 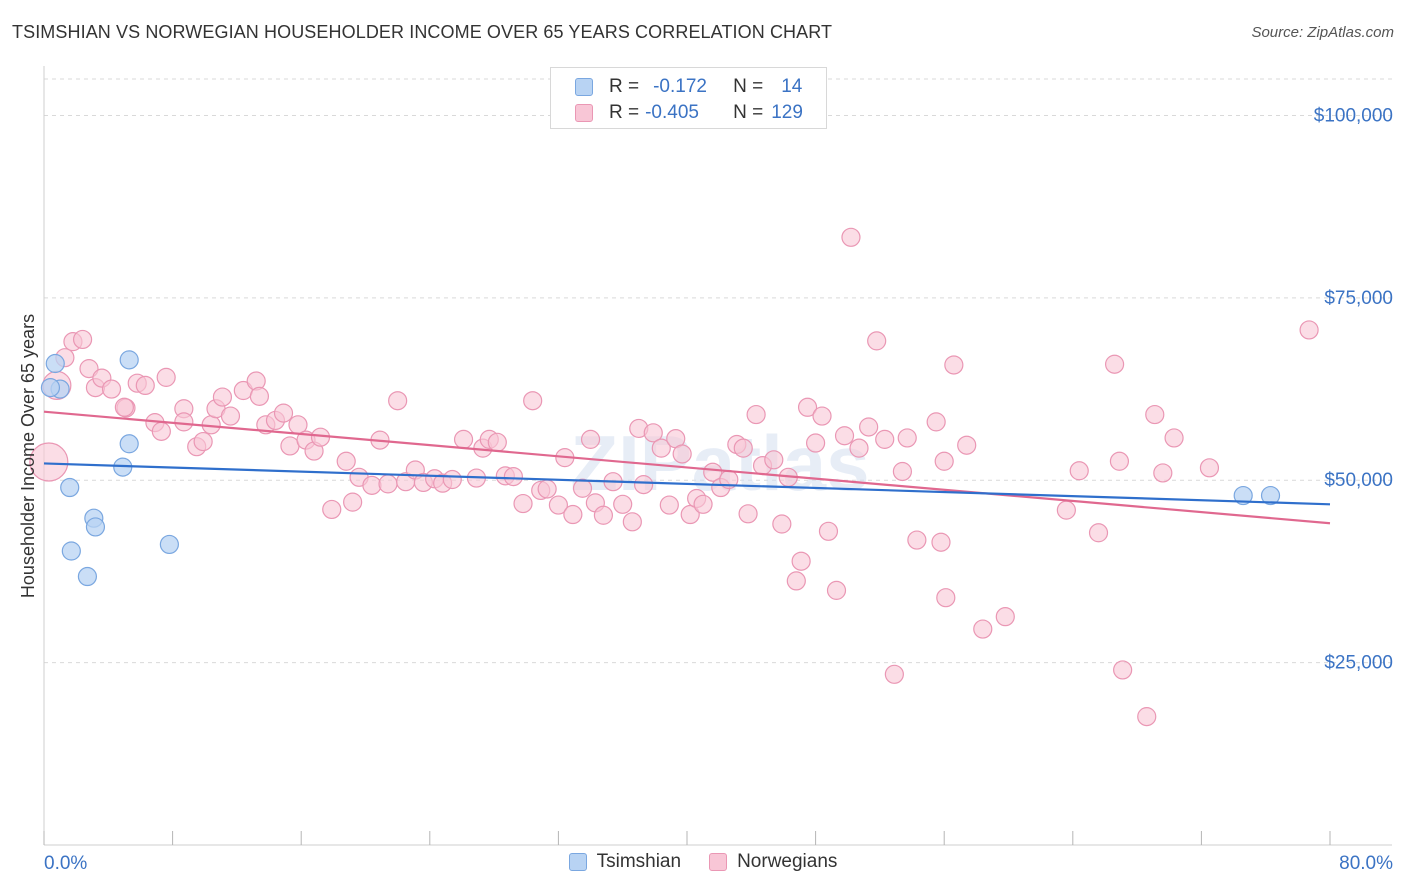 What do you see at coordinates (65, 863) in the screenshot?
I see `x-tick-label: 0.0%` at bounding box center [65, 863].